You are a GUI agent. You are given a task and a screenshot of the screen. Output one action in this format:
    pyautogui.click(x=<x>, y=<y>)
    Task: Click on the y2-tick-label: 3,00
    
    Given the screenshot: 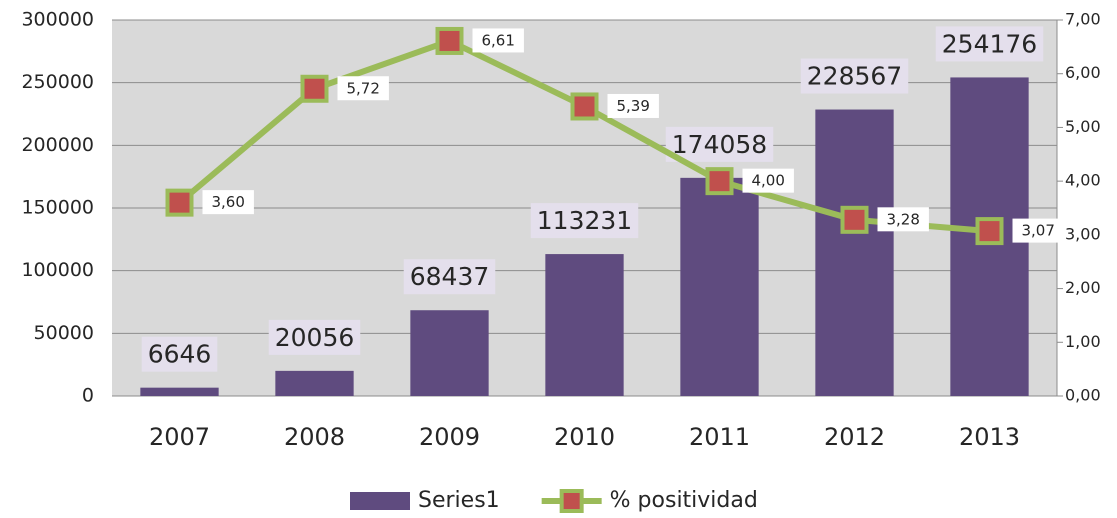 What is the action you would take?
    pyautogui.click(x=1083, y=233)
    